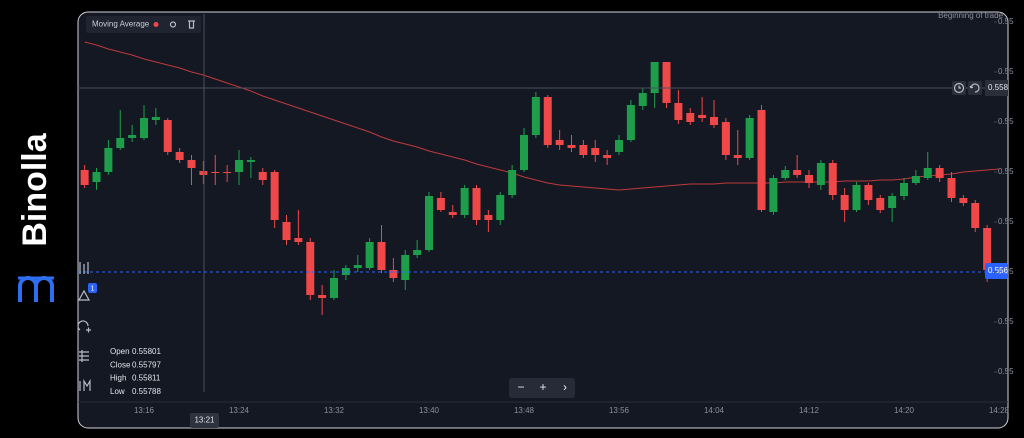  Describe the element at coordinates (904, 410) in the screenshot. I see `x-tick-label: 14:20` at that location.